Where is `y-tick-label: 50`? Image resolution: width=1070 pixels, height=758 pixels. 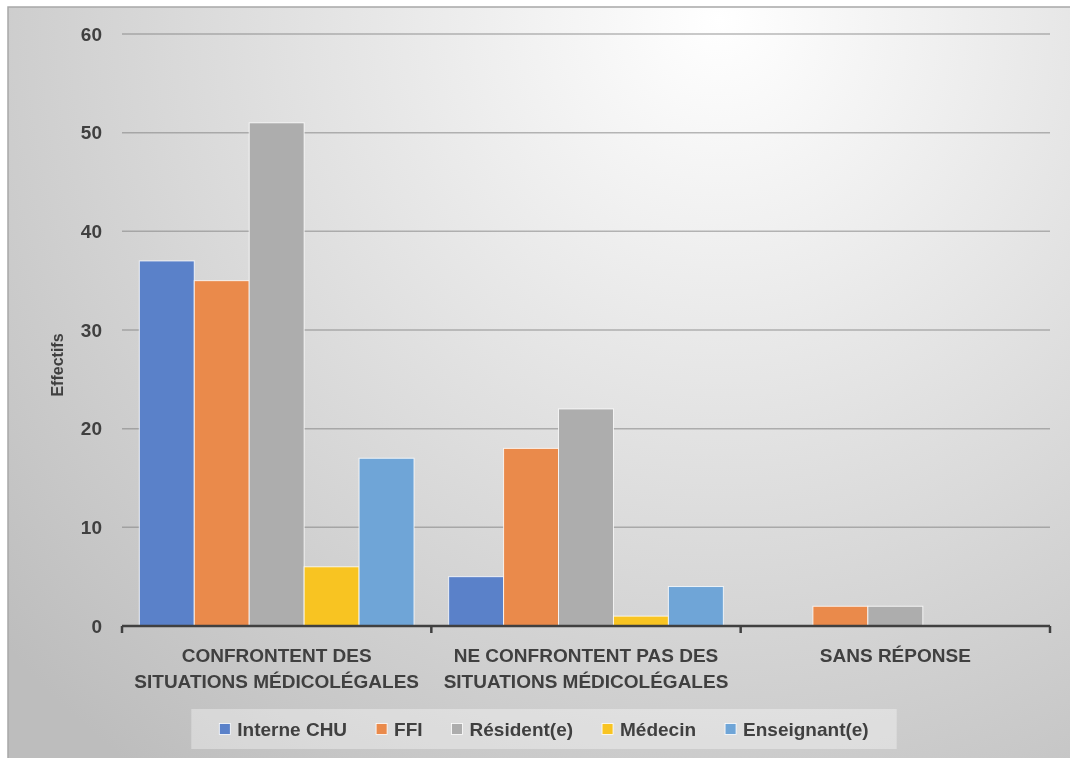
y-tick-label: 50 is located at coordinates (91, 133).